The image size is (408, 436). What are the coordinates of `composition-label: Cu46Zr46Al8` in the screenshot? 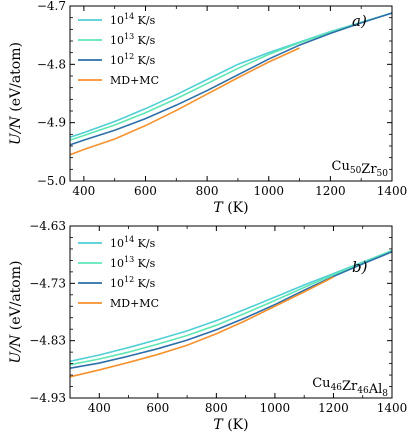 It's located at (350, 387).